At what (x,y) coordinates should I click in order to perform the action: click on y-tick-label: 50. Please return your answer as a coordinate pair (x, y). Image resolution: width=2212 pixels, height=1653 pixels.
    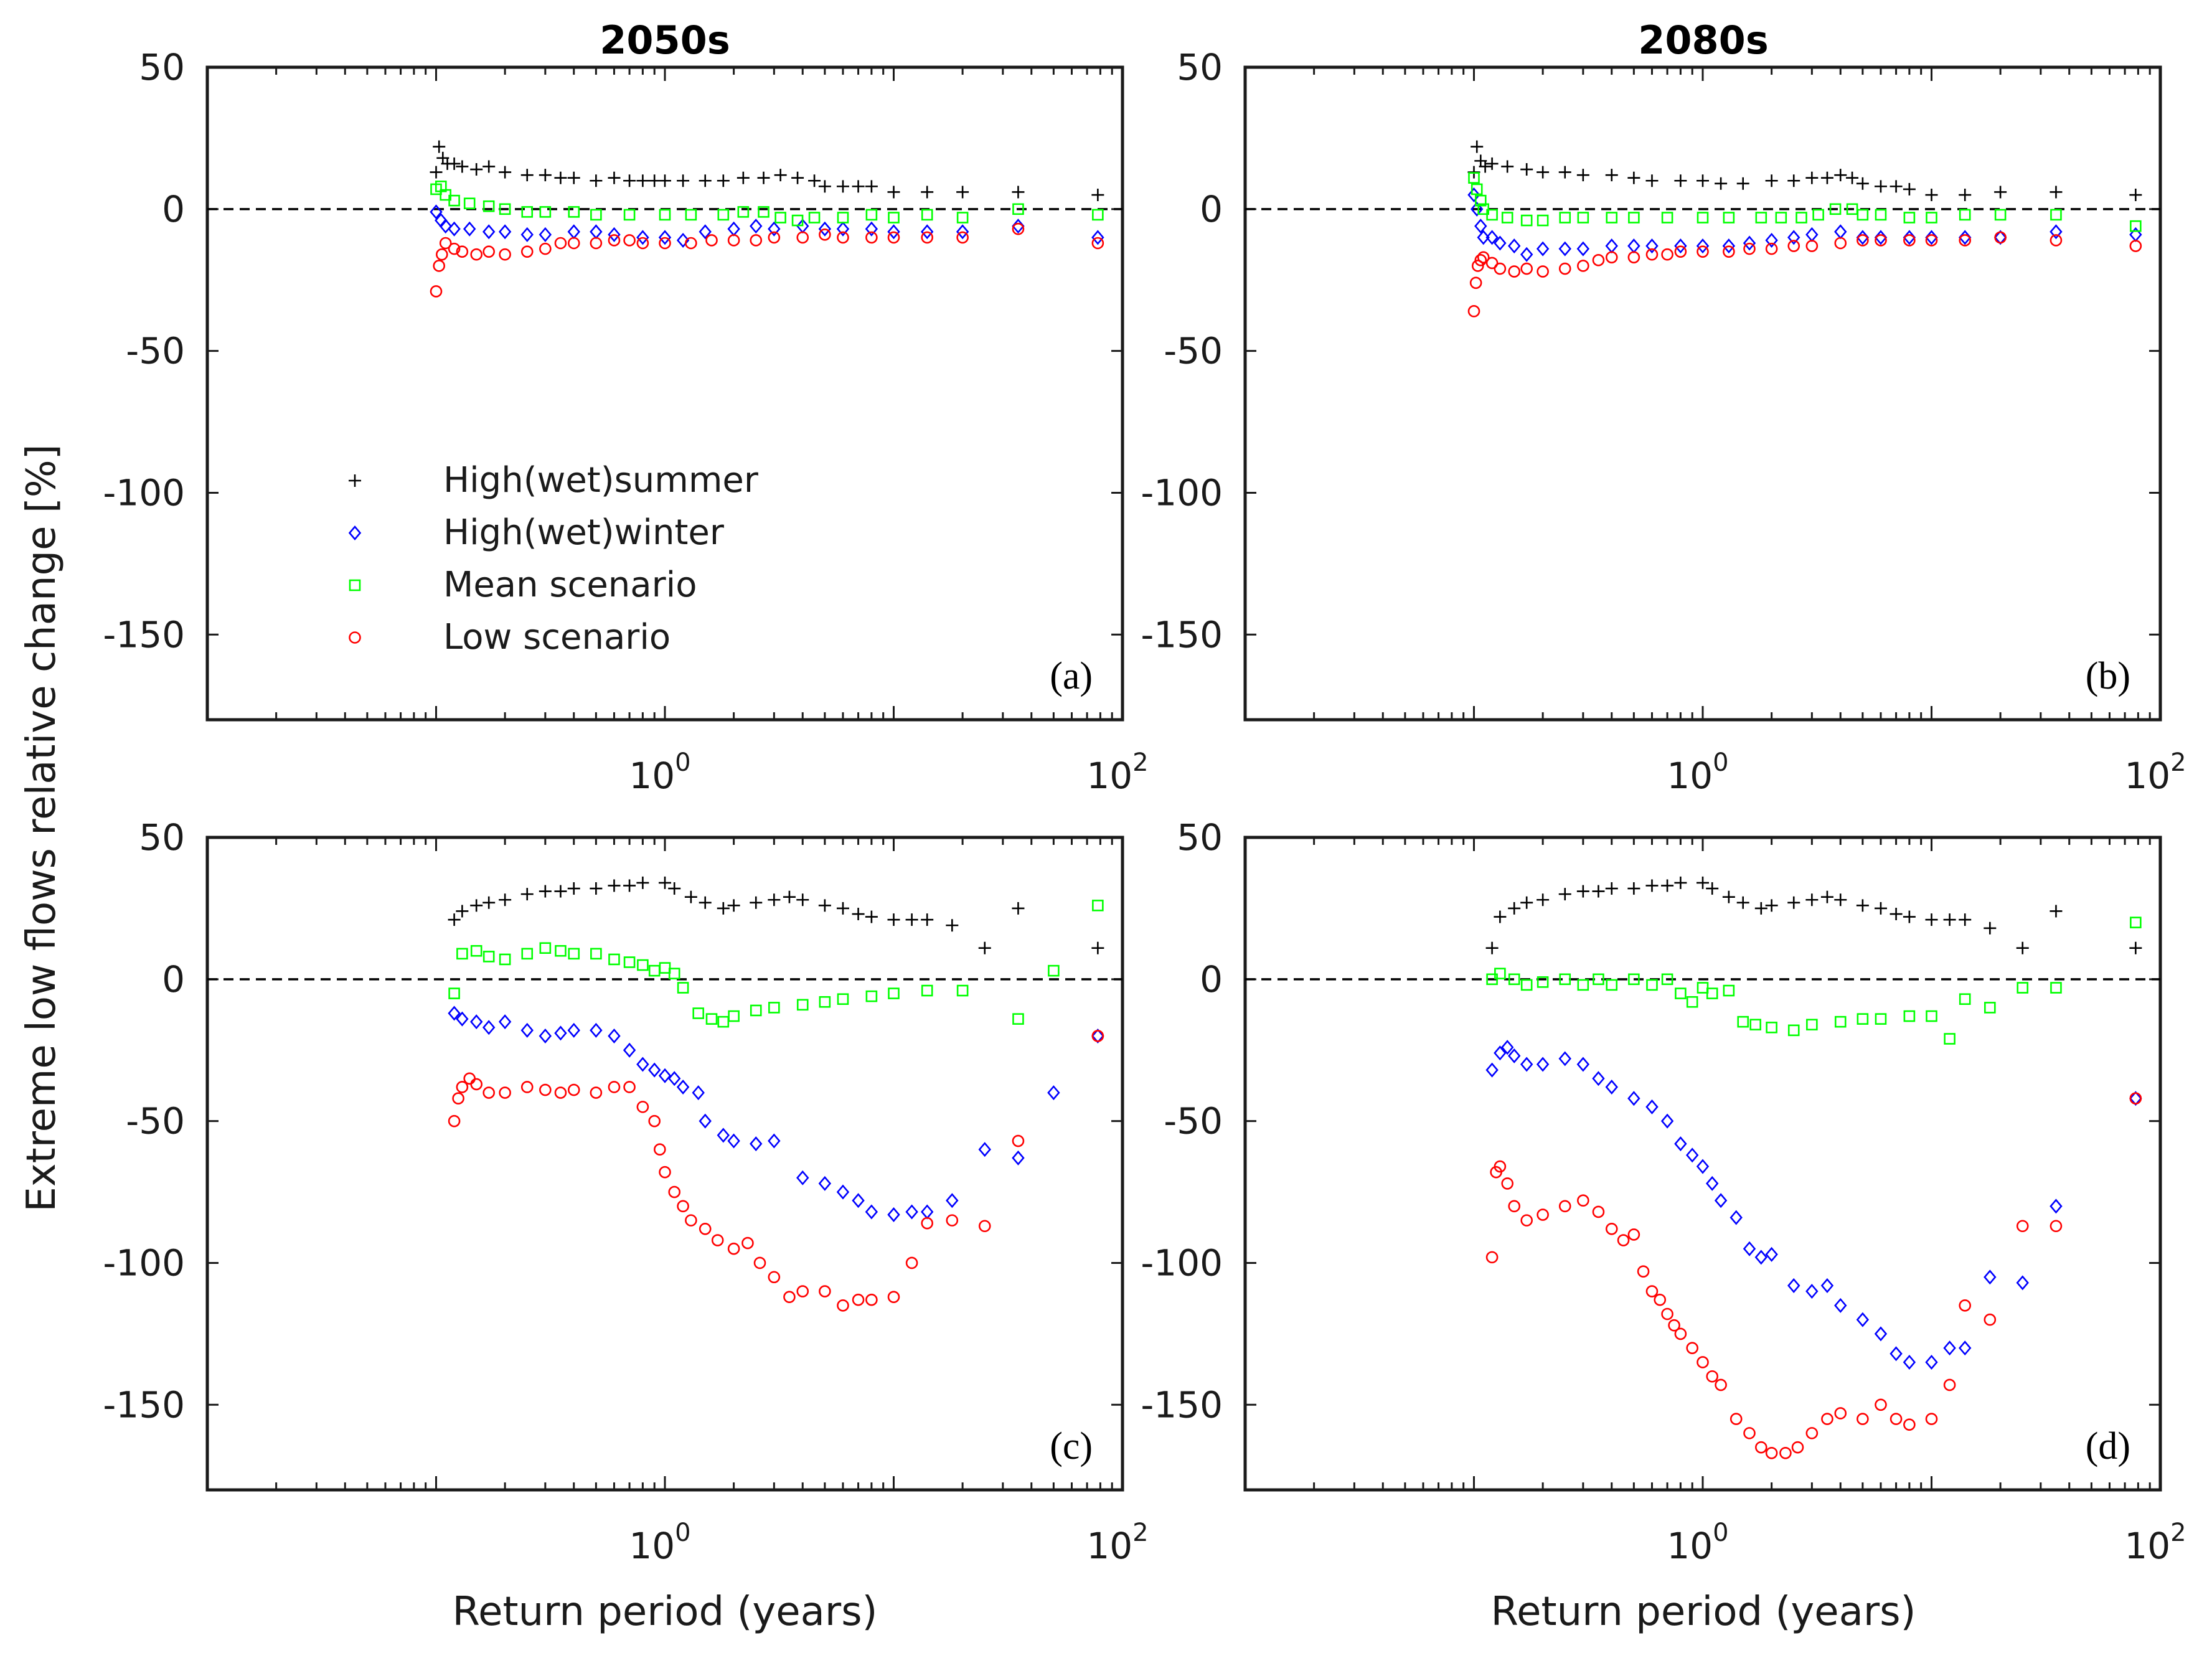
    Looking at the image, I should click on (162, 67).